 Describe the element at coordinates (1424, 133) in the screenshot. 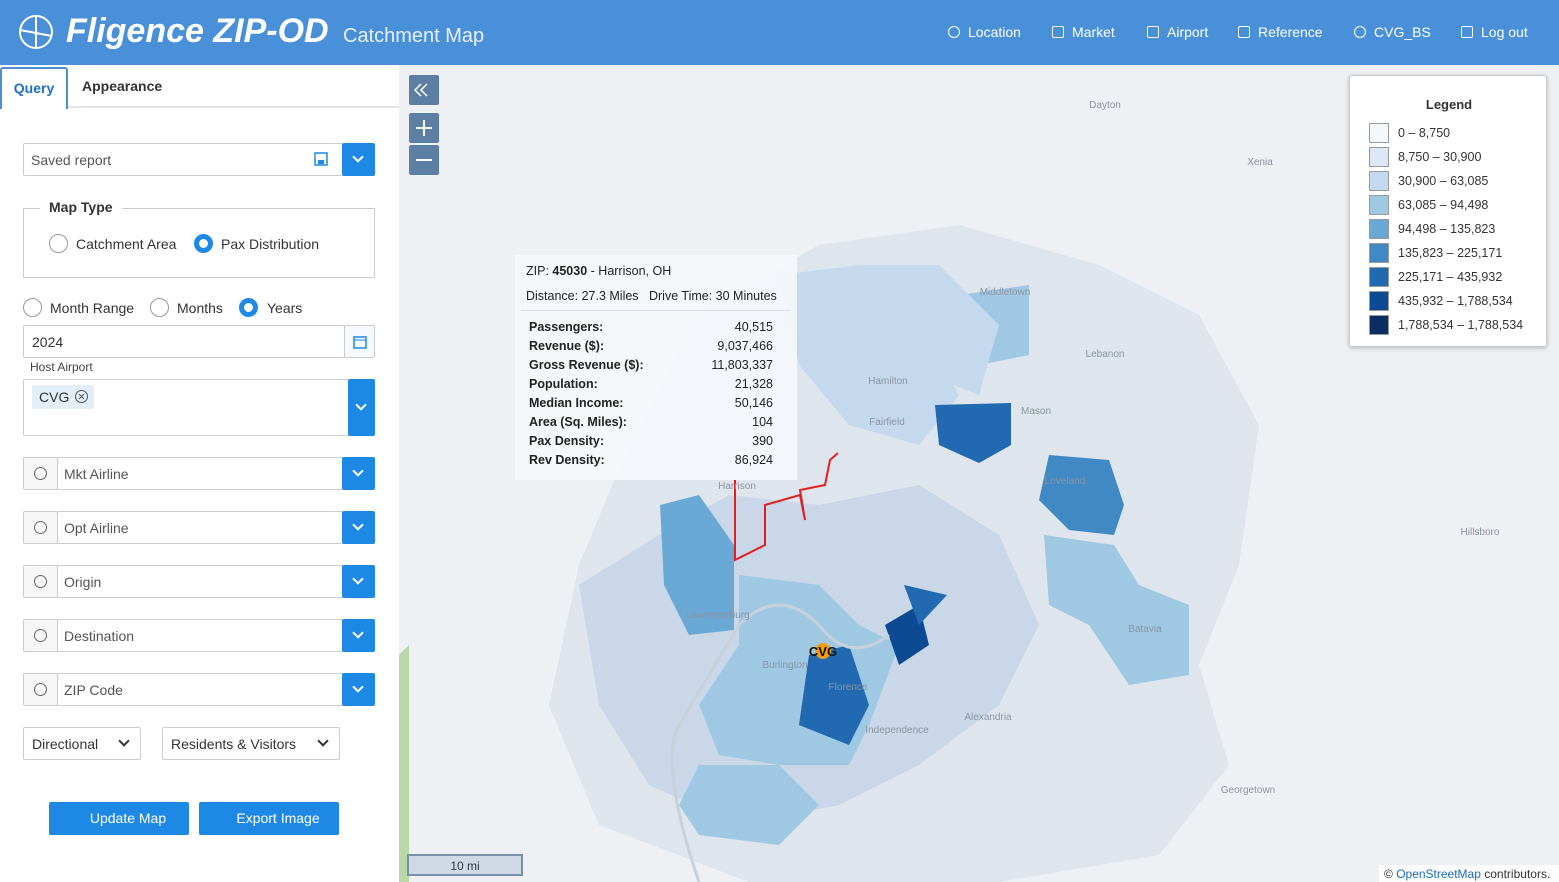

I see `legend-label: 0 – 8,750` at that location.